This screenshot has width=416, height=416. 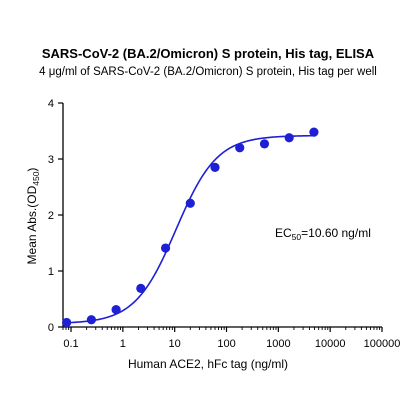 I want to click on y-axis-label-main: Mean Abs.(OD, so click(x=32, y=224).